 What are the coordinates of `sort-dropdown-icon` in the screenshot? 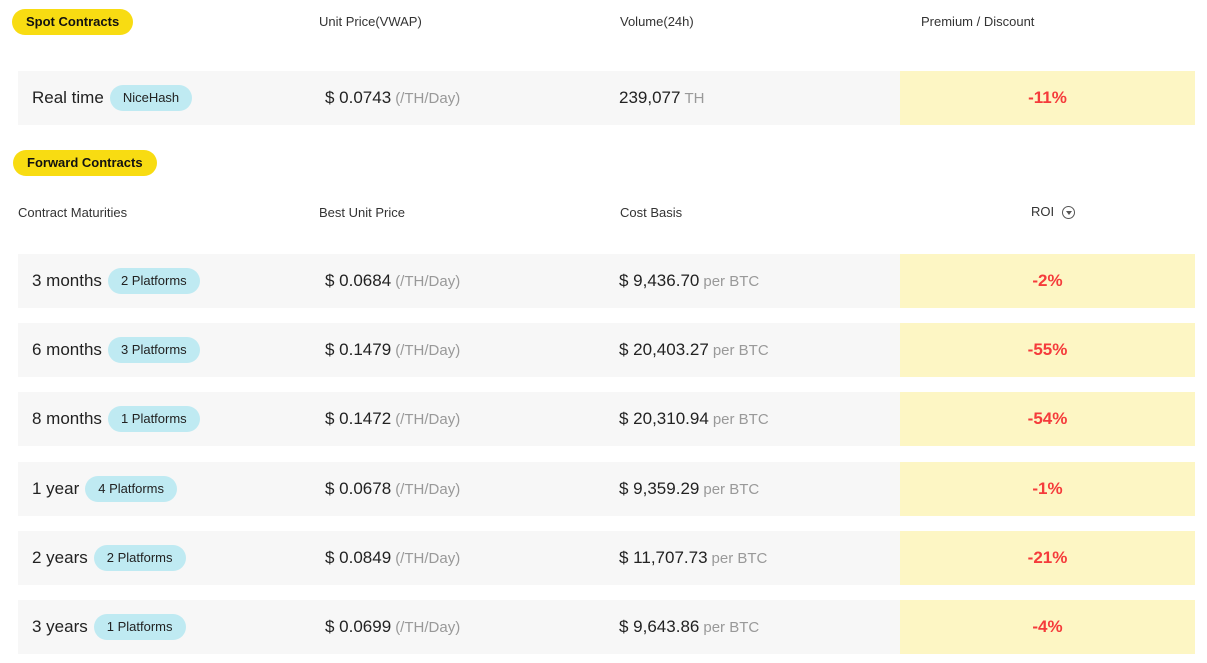 It's located at (1069, 213).